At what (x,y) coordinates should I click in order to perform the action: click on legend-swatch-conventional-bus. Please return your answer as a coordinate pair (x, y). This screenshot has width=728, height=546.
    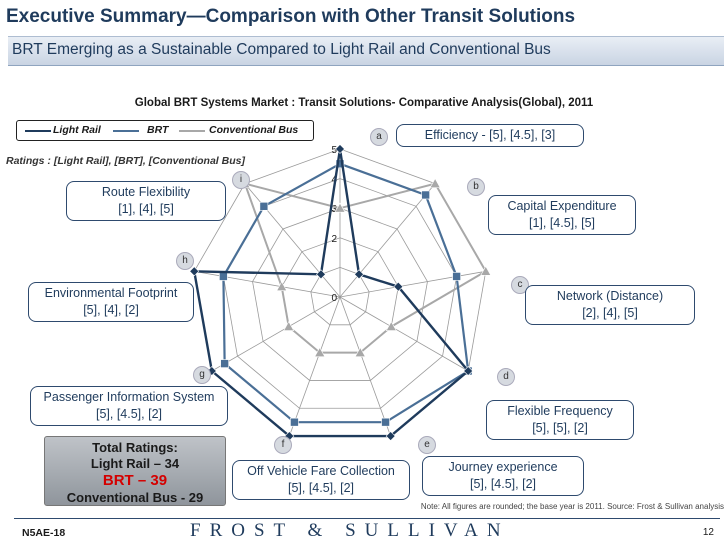
    Looking at the image, I should click on (192, 131).